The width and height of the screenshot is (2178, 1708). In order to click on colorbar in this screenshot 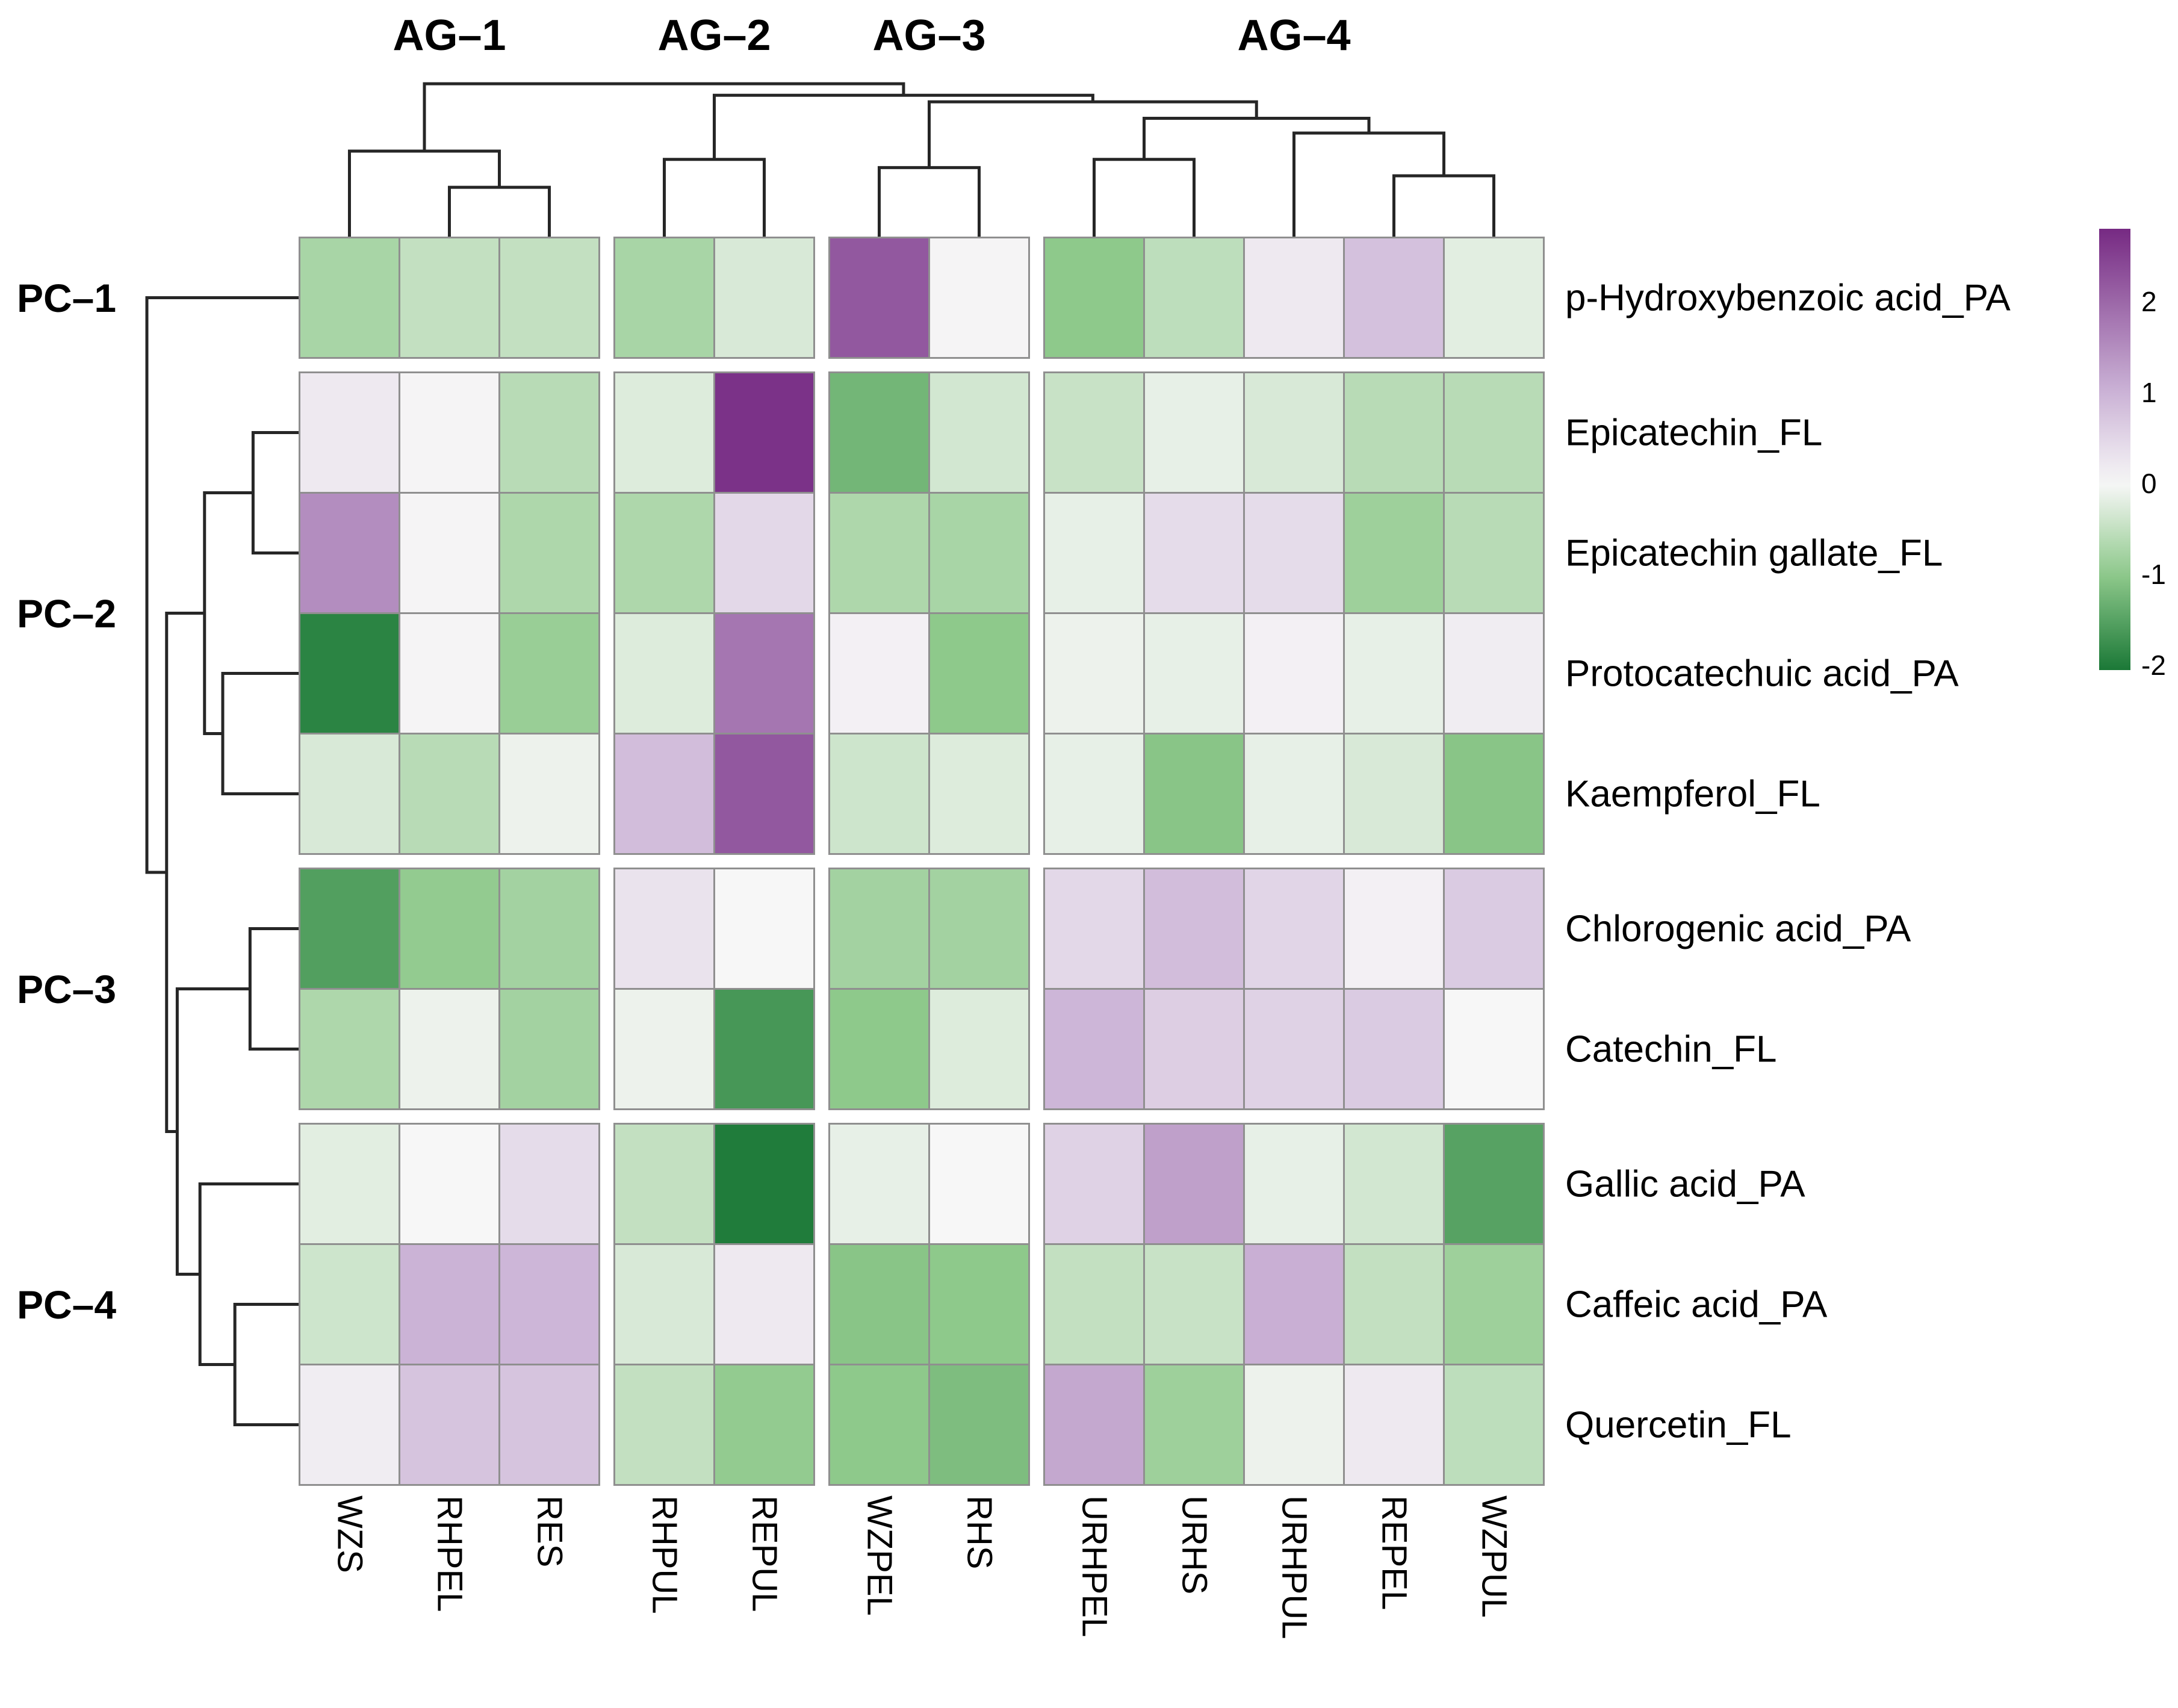, I will do `click(2114, 449)`.